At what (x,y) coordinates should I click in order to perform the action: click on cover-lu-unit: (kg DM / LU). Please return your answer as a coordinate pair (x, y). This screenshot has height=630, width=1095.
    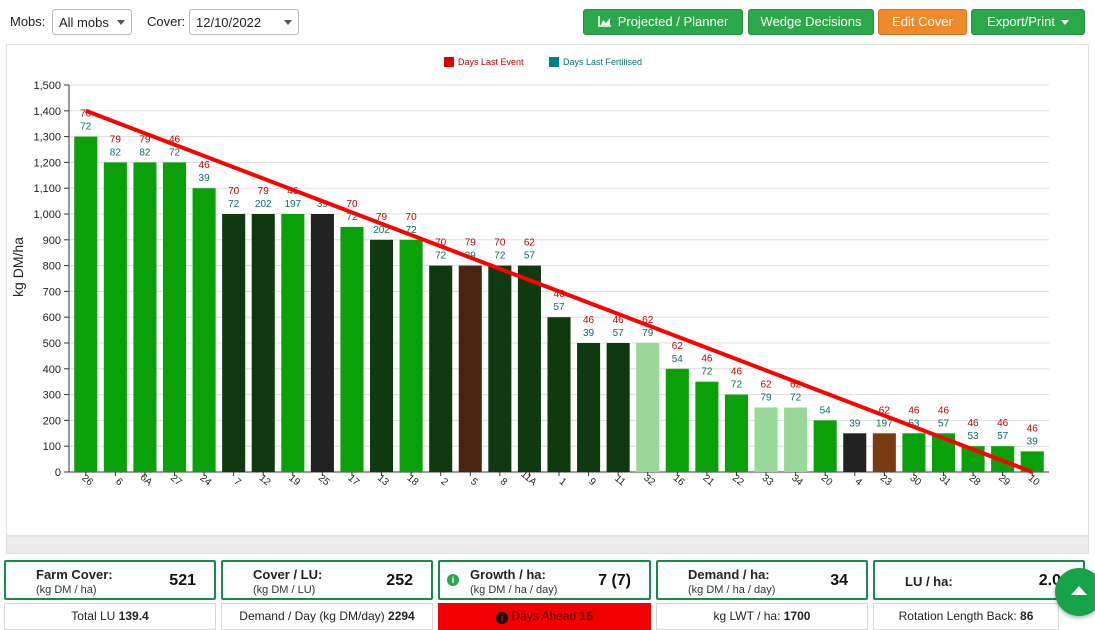
    Looking at the image, I should click on (284, 590).